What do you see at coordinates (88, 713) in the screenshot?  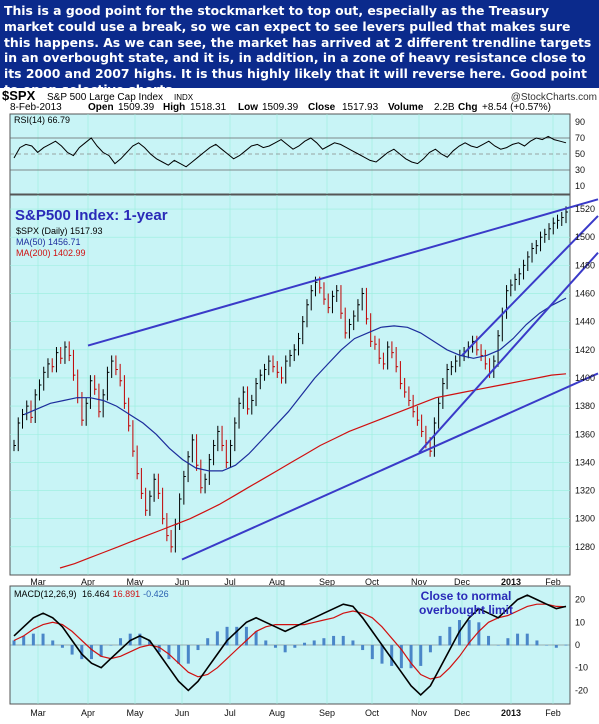 I see `month-label: Apr` at bounding box center [88, 713].